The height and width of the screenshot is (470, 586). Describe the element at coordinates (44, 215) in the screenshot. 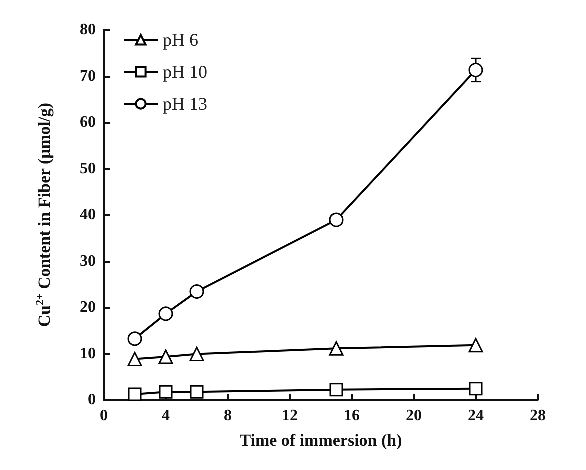

I see `y-axis-title: Cu2+ Content in Fiber (μmol/g)` at that location.